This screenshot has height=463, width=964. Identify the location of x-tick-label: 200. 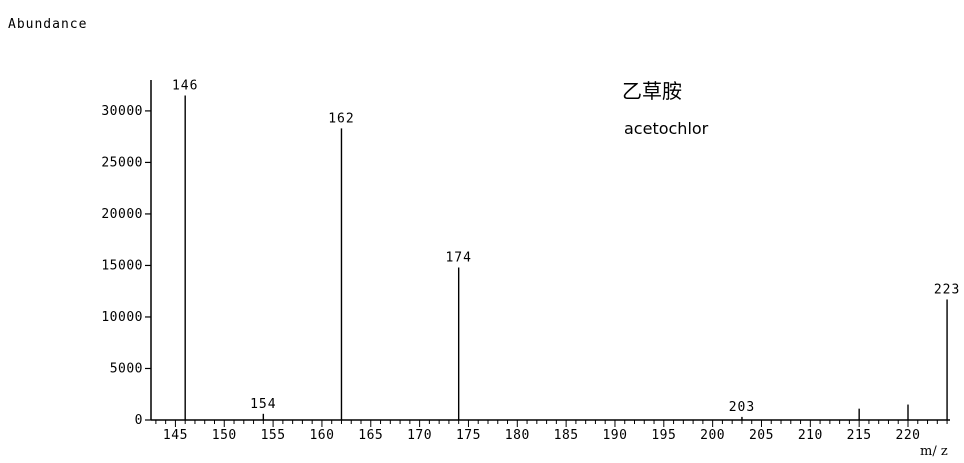
(712, 435).